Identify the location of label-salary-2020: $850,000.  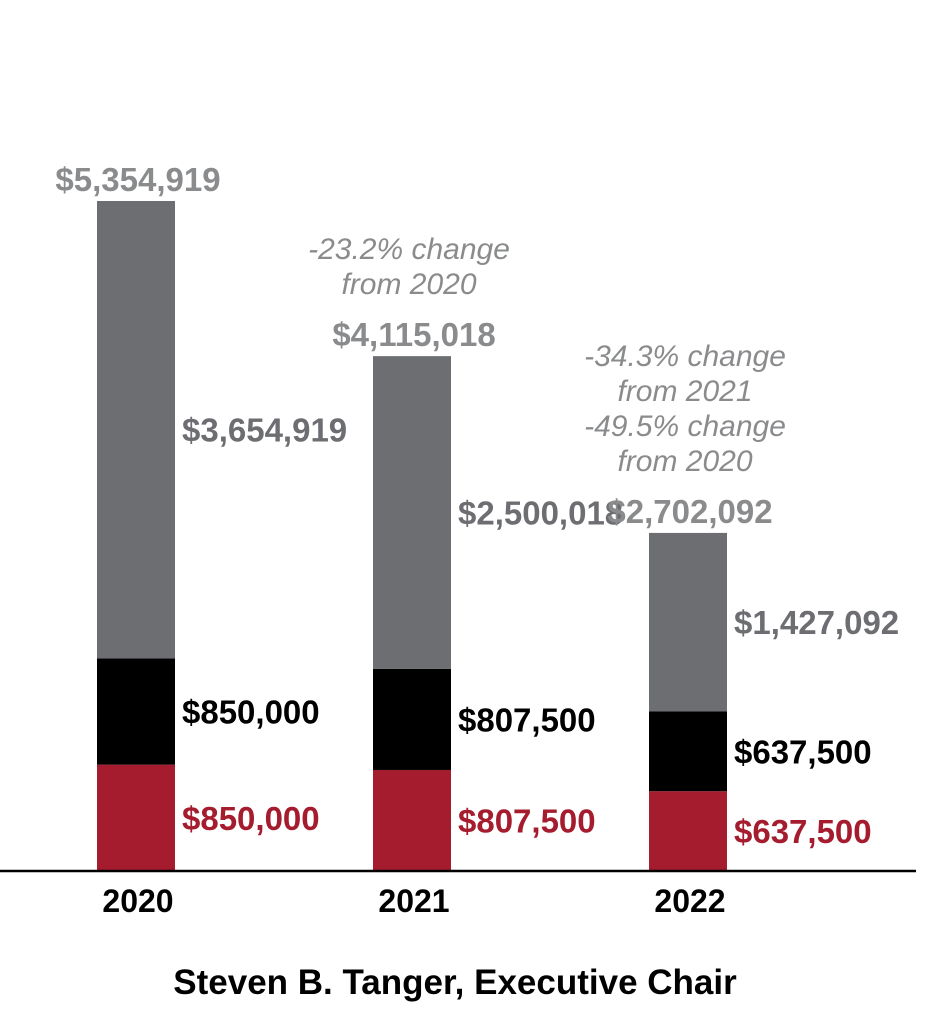
(251, 818).